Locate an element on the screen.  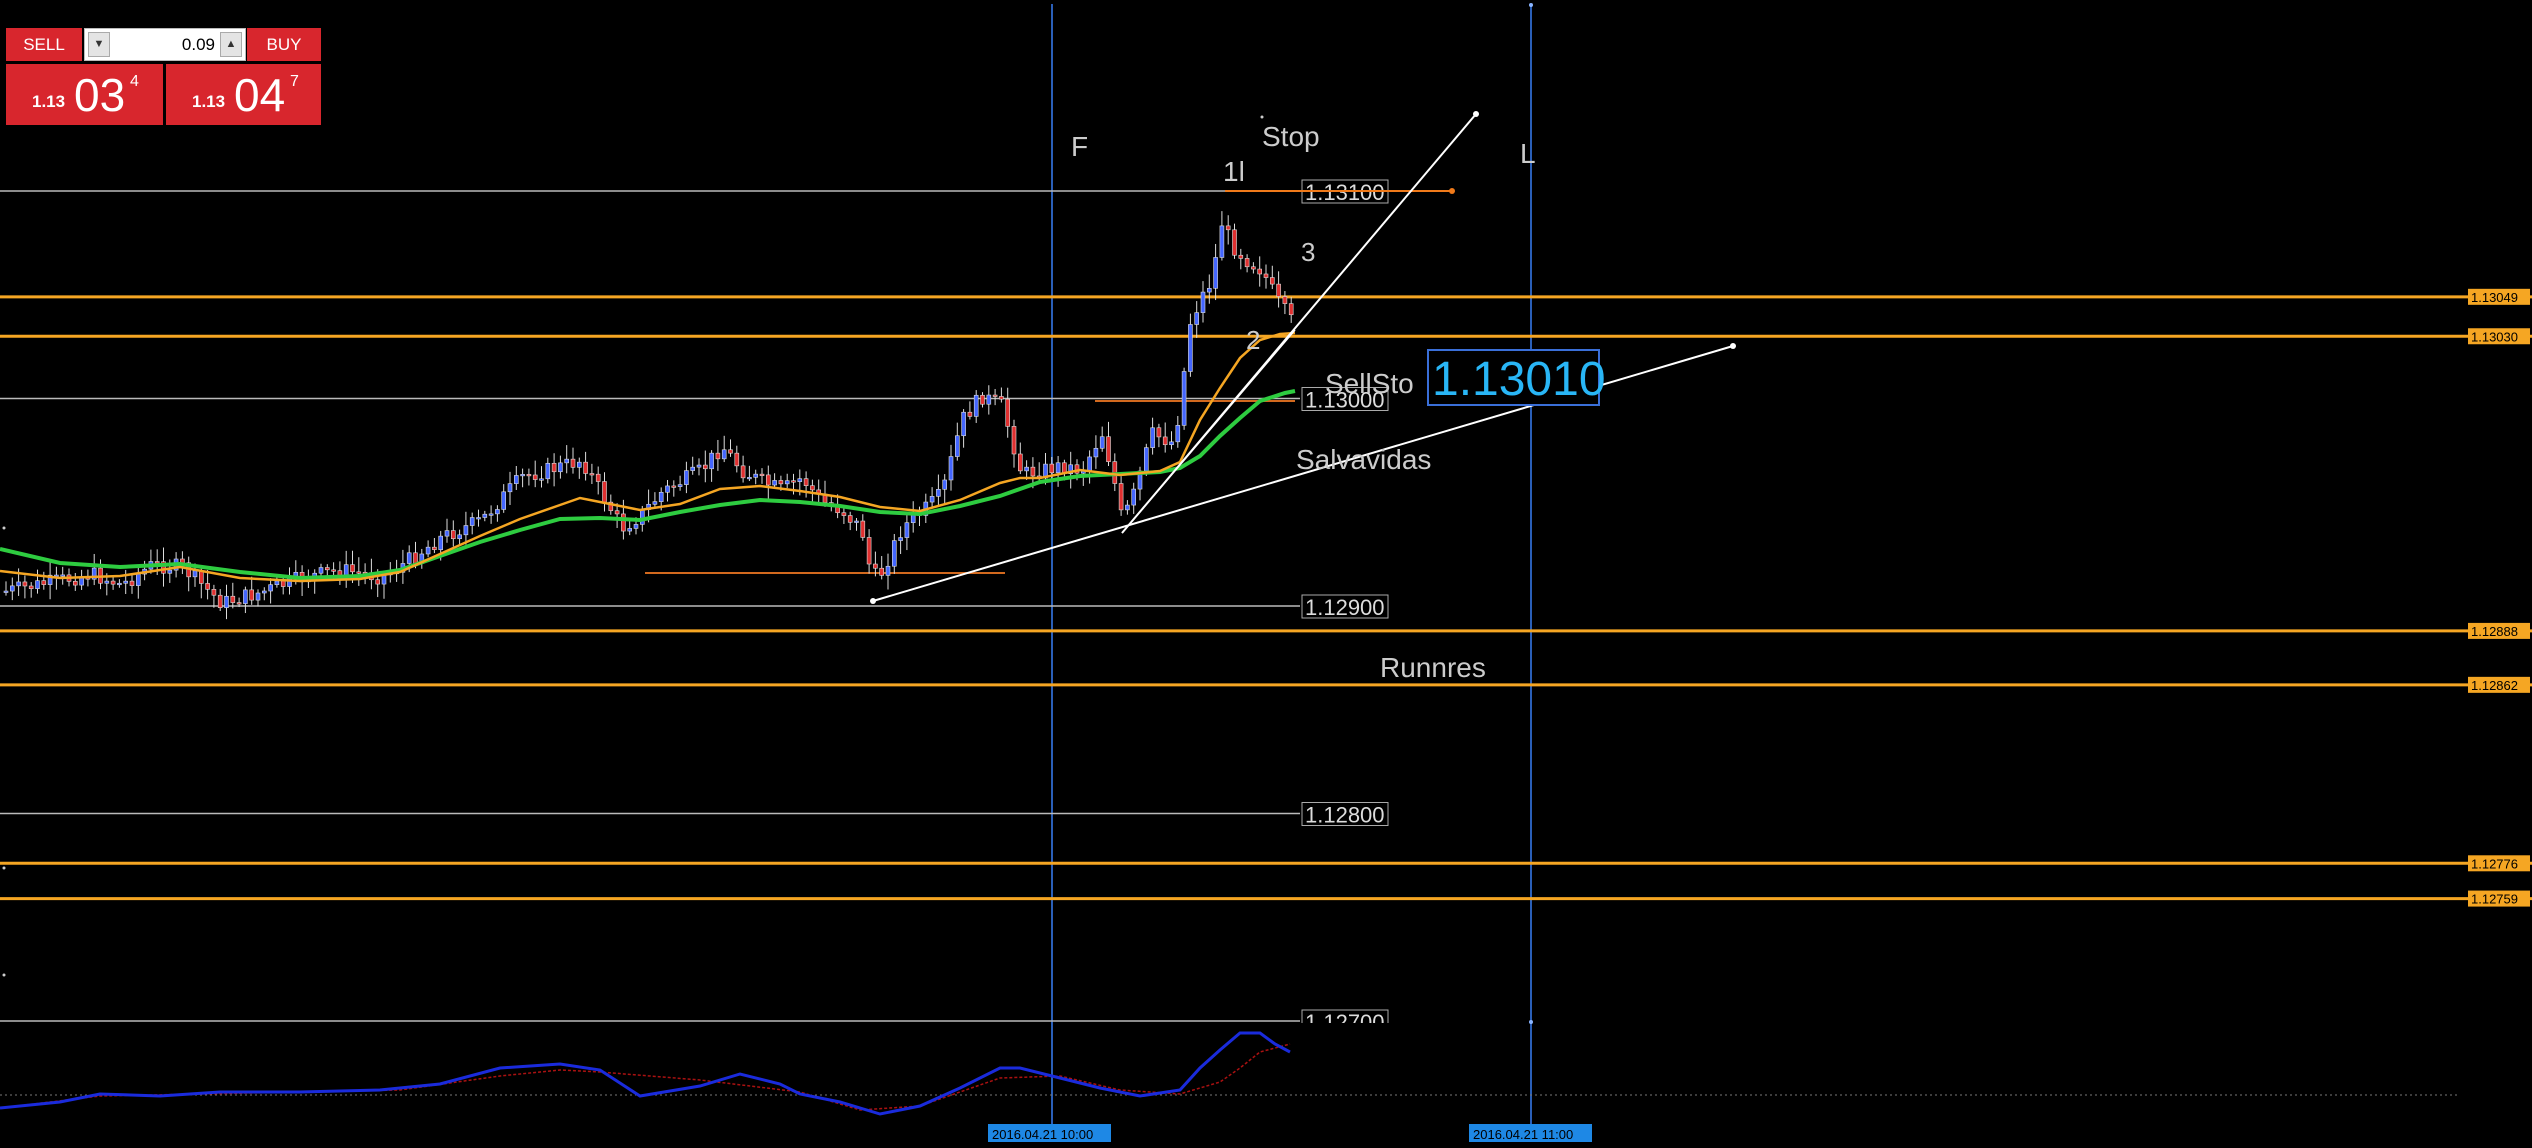
oscillator-main-line is located at coordinates (645, 1073).